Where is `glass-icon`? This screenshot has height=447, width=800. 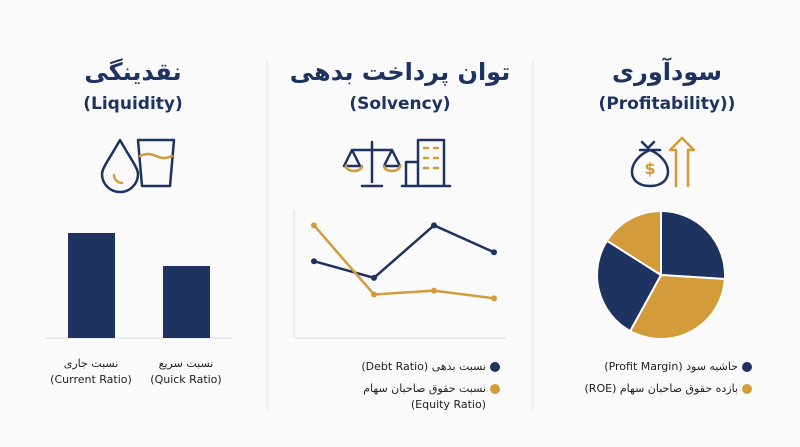
glass-icon is located at coordinates (156, 163).